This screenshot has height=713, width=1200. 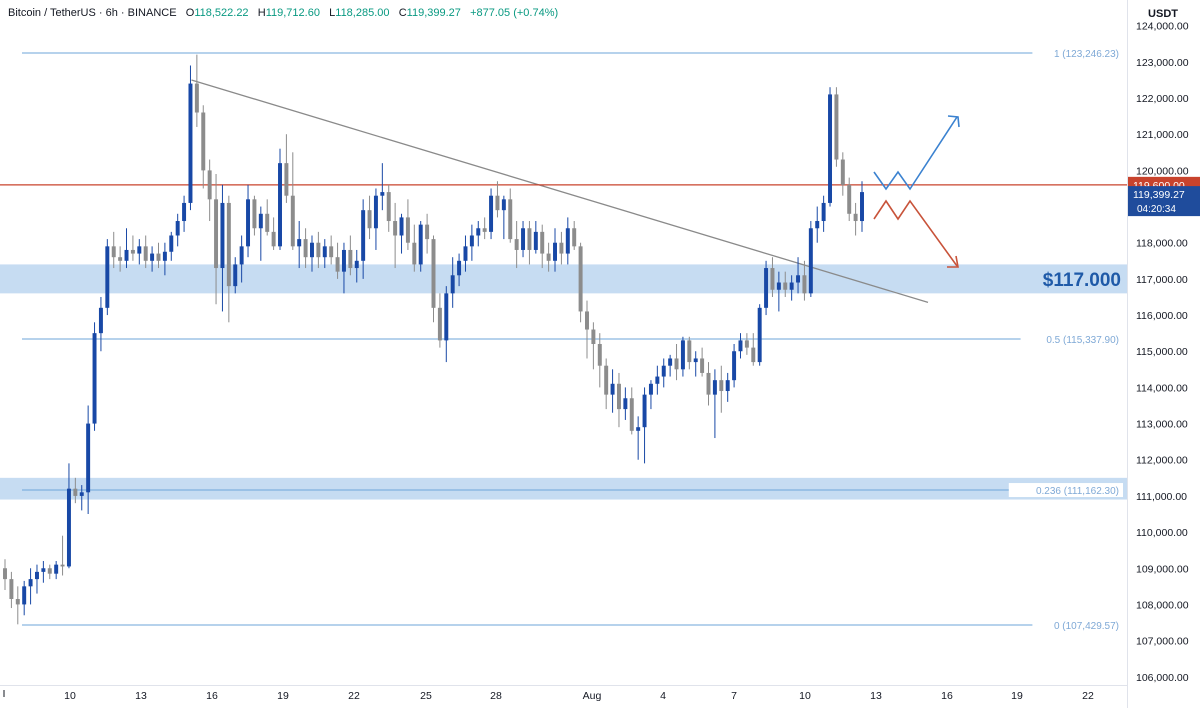 What do you see at coordinates (332, 13) in the screenshot?
I see `low-label: L` at bounding box center [332, 13].